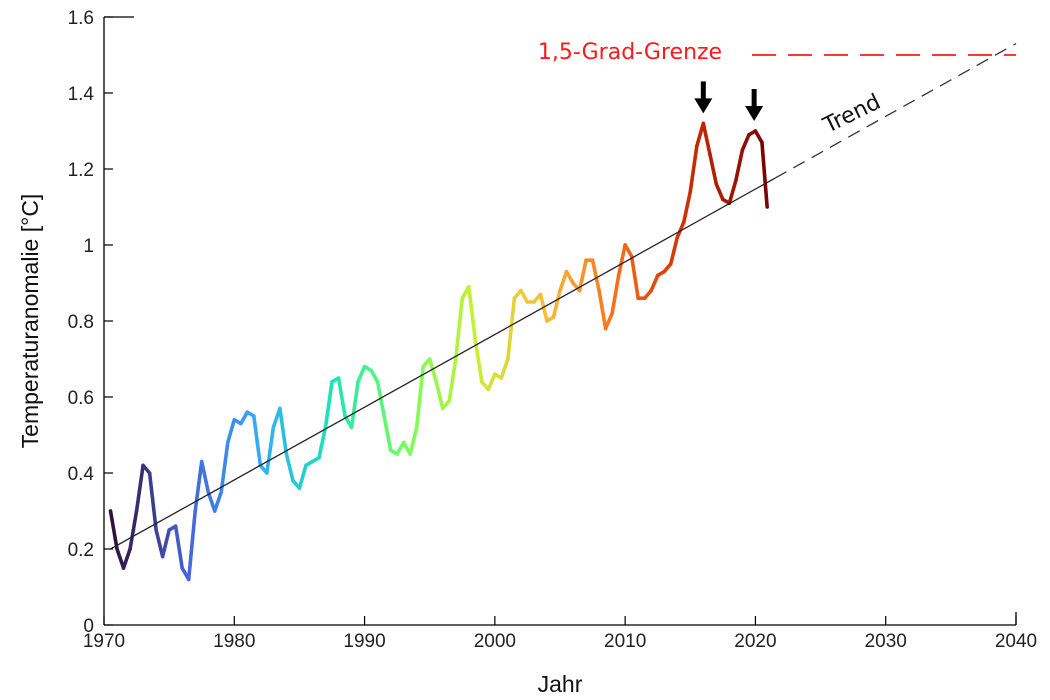 This screenshot has height=700, width=1050. What do you see at coordinates (852, 114) in the screenshot?
I see `trend-label: Trend` at bounding box center [852, 114].